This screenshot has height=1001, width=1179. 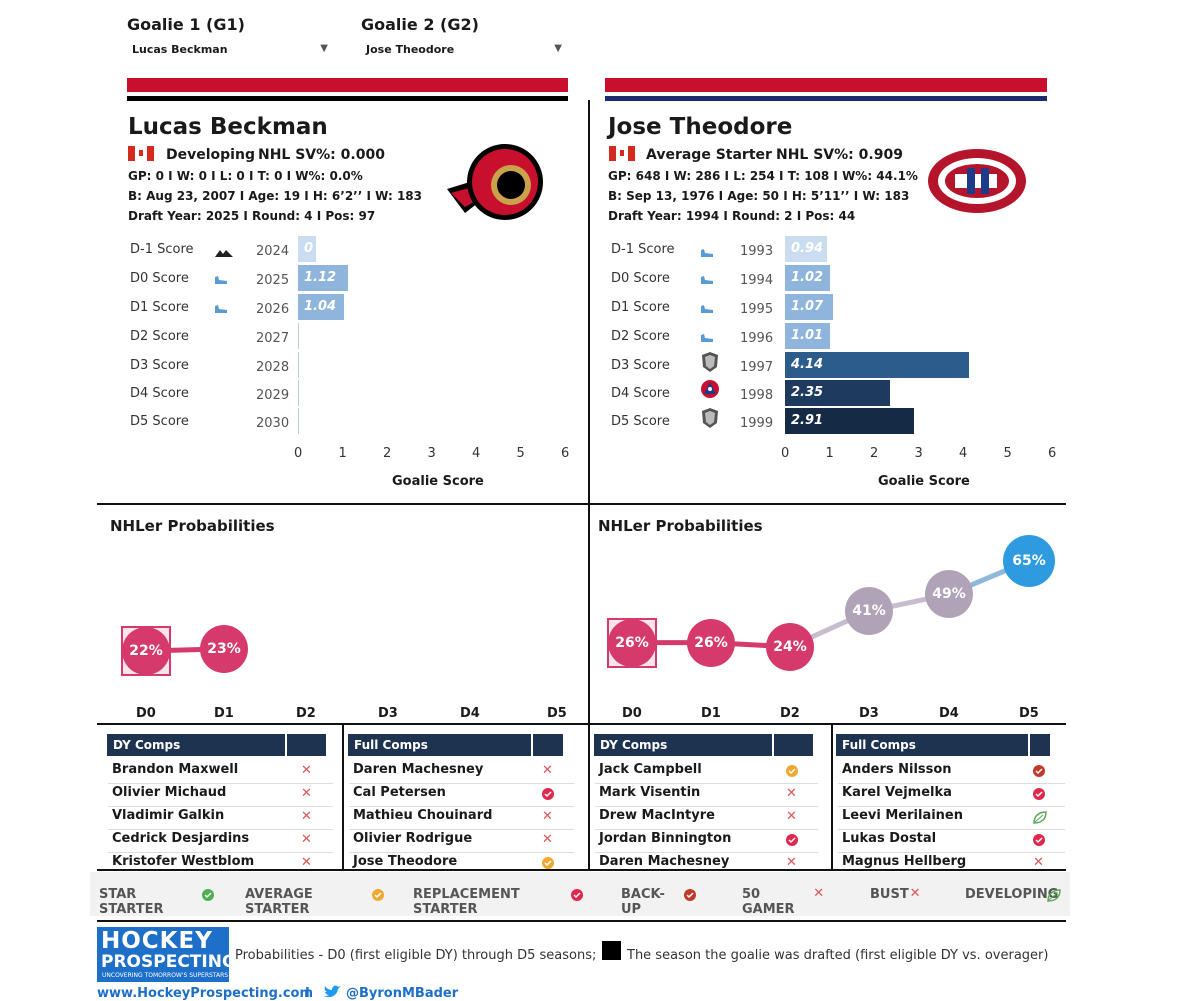 I want to click on comp-row: Magnus Hellberg, so click(x=904, y=861).